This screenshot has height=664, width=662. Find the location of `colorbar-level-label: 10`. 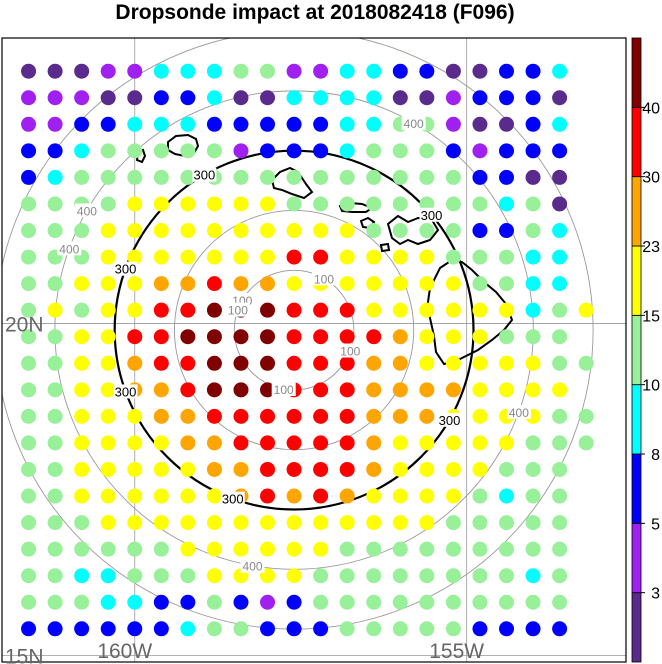

colorbar-level-label: 10 is located at coordinates (651, 386).